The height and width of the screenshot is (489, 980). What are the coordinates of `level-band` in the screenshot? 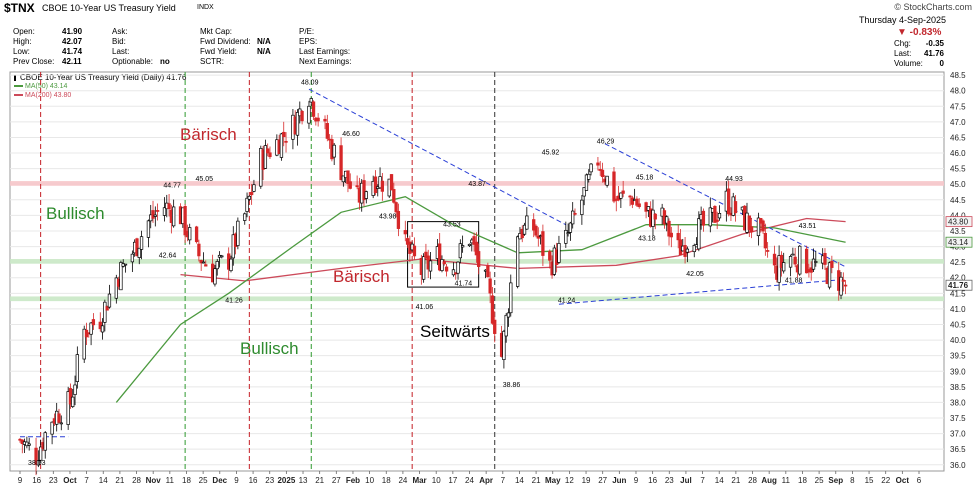 It's located at (477, 299).